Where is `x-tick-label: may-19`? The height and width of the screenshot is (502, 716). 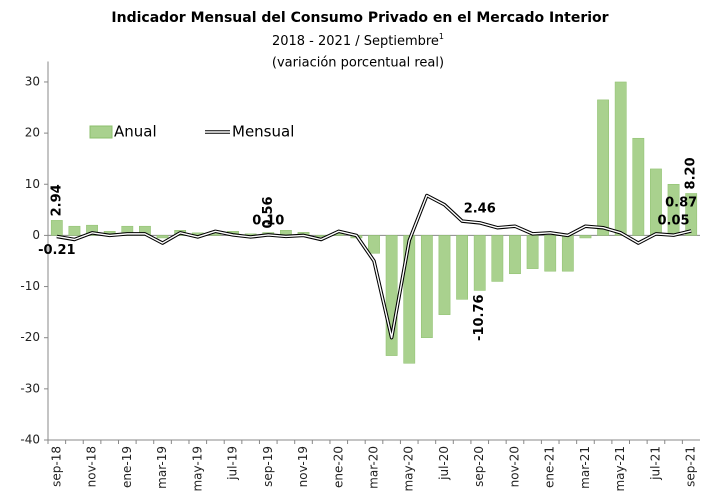 x-tick-label: may-19 is located at coordinates (197, 469).